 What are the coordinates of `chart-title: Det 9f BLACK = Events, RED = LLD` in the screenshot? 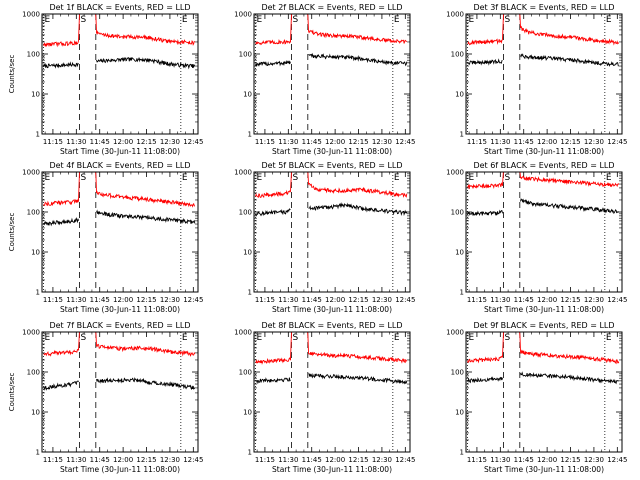 It's located at (543, 325).